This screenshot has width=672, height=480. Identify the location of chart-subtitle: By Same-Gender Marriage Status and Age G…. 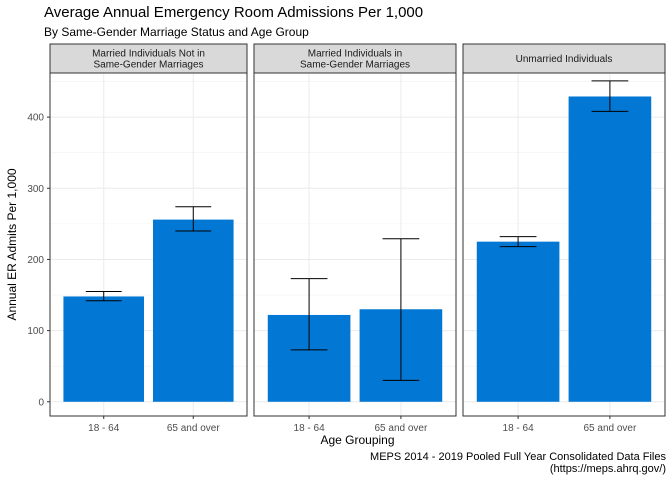
(176, 32).